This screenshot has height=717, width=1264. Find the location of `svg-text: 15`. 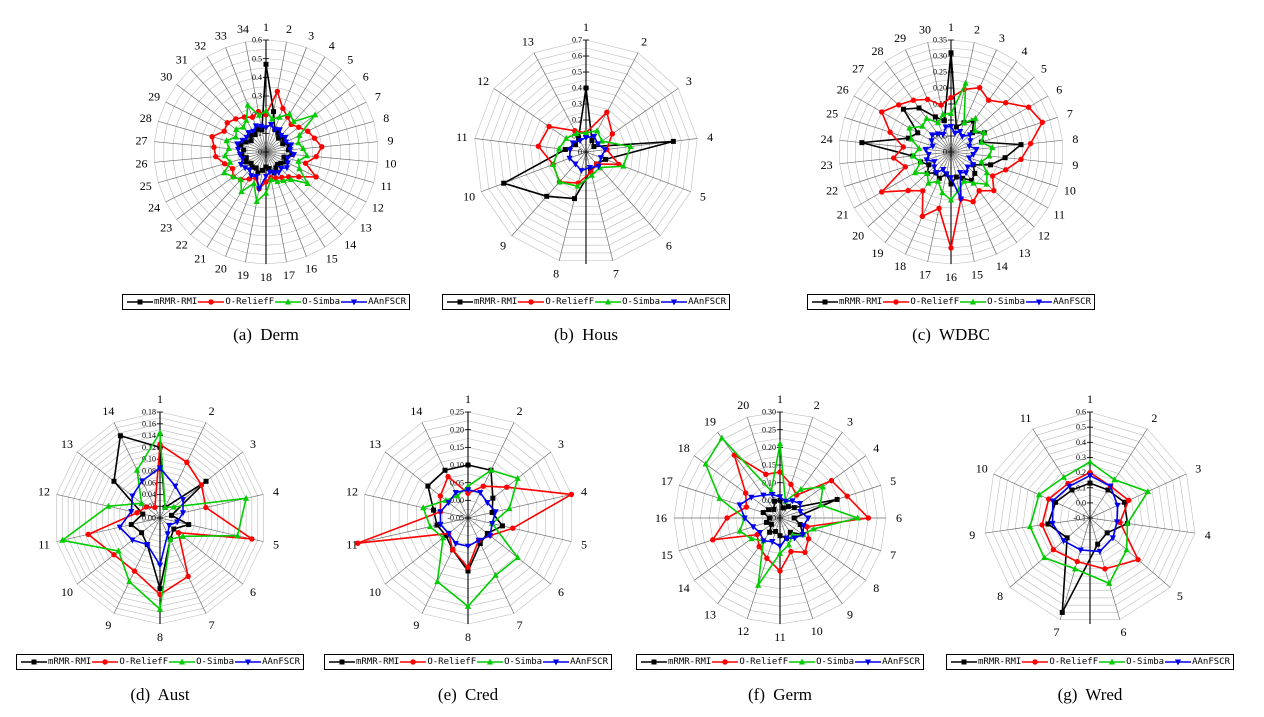

svg-text: 15 is located at coordinates (977, 274).